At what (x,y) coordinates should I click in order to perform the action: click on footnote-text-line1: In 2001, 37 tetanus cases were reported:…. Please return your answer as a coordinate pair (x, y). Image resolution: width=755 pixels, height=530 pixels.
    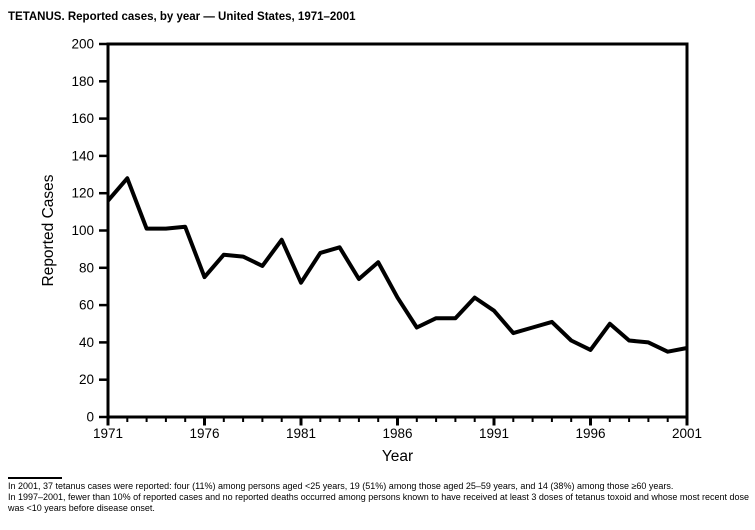
    Looking at the image, I should click on (341, 486).